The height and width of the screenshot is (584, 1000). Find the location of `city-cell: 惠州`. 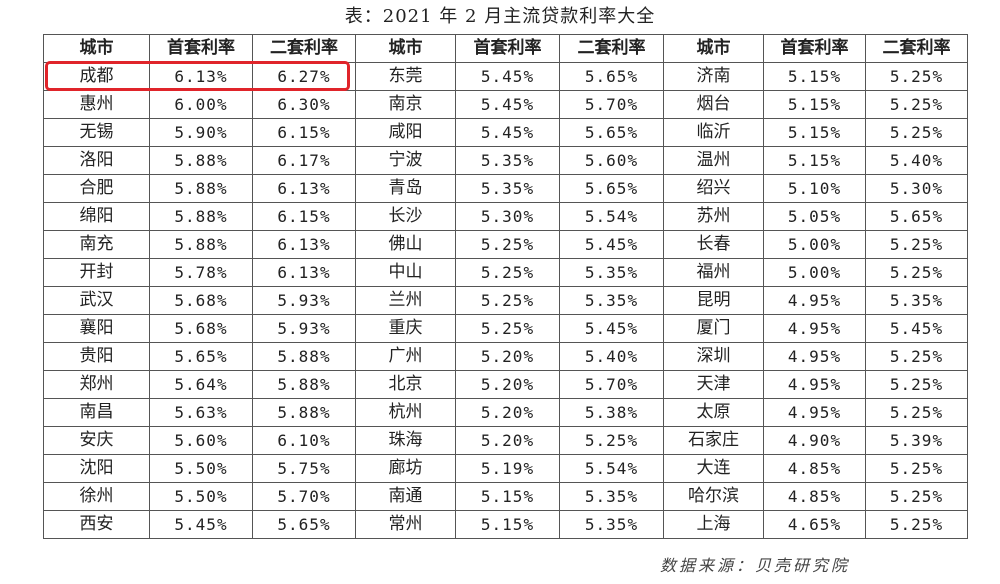

city-cell: 惠州 is located at coordinates (96, 104).